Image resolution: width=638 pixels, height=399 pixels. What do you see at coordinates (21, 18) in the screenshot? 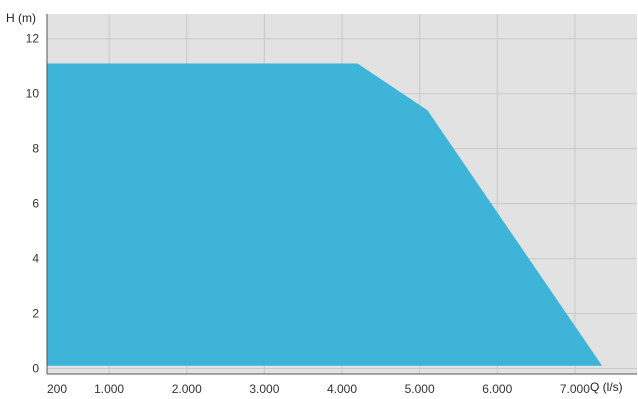
I see `y-axis-label: H (m)` at bounding box center [21, 18].